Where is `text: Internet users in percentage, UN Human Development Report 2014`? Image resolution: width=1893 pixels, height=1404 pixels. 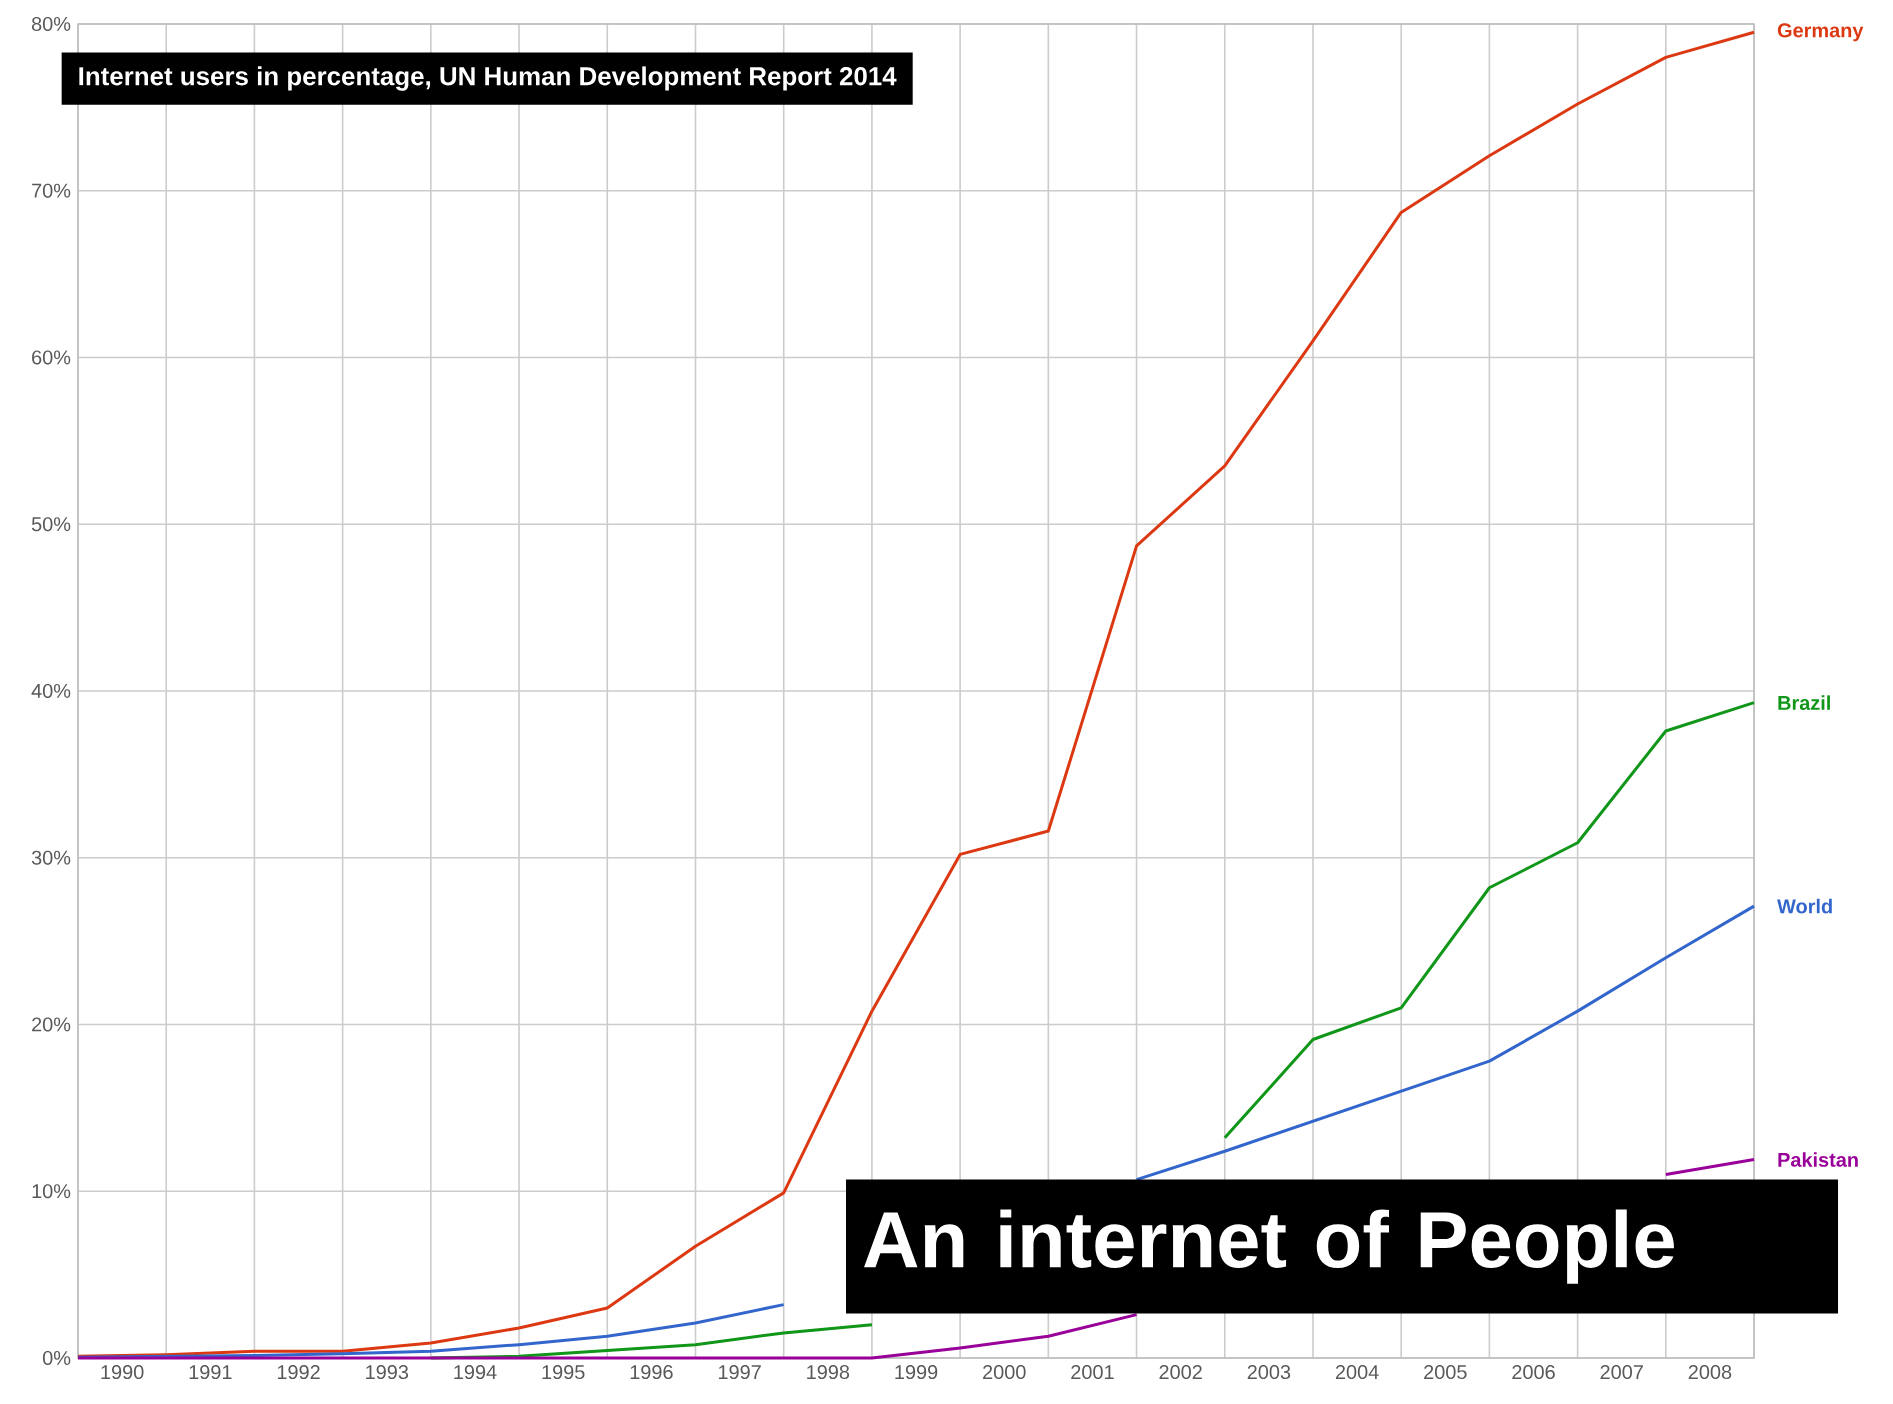 text: Internet users in percentage, UN Human Development Report 2014 is located at coordinates (488, 78).